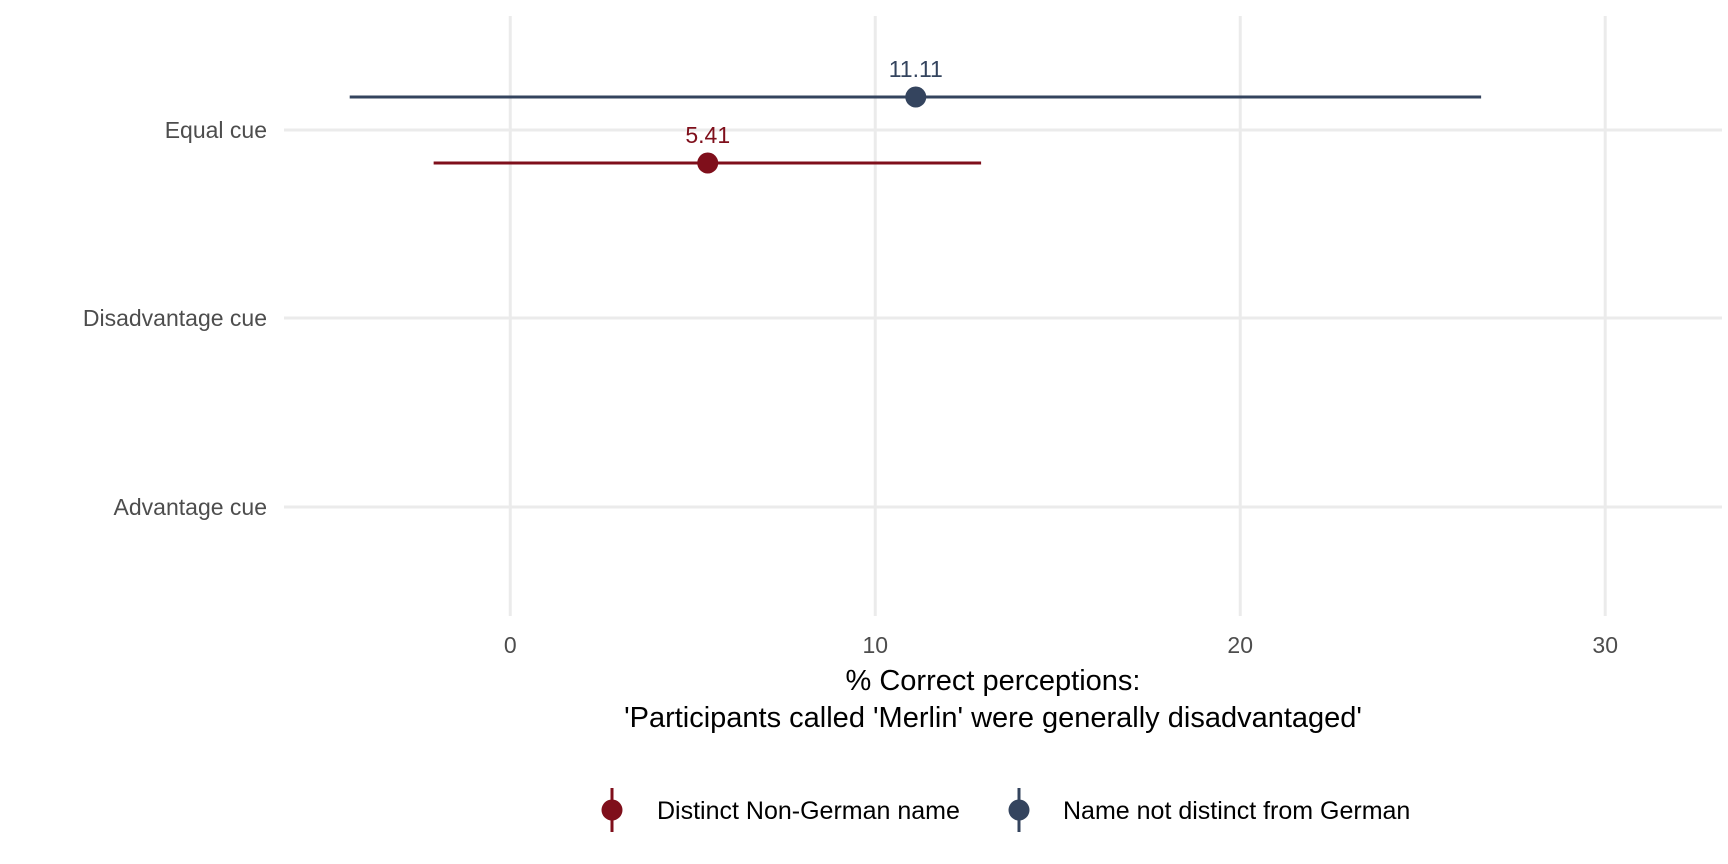  What do you see at coordinates (510, 645) in the screenshot?
I see `x-tick-label: 0` at bounding box center [510, 645].